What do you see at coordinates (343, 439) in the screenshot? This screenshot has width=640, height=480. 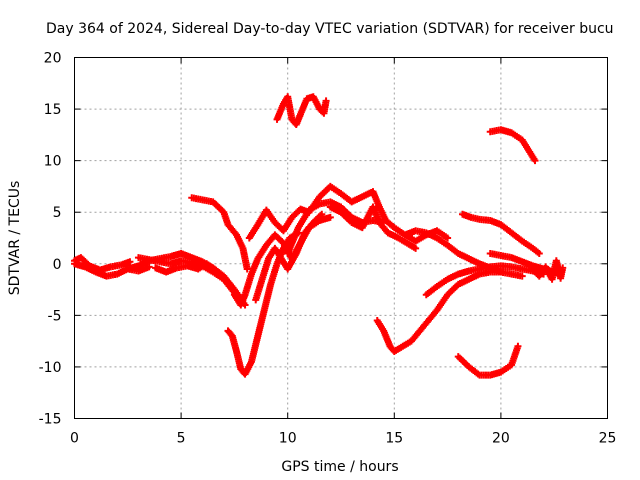 I see `x-tick-labels: 0 5 10 15 20 25` at bounding box center [343, 439].